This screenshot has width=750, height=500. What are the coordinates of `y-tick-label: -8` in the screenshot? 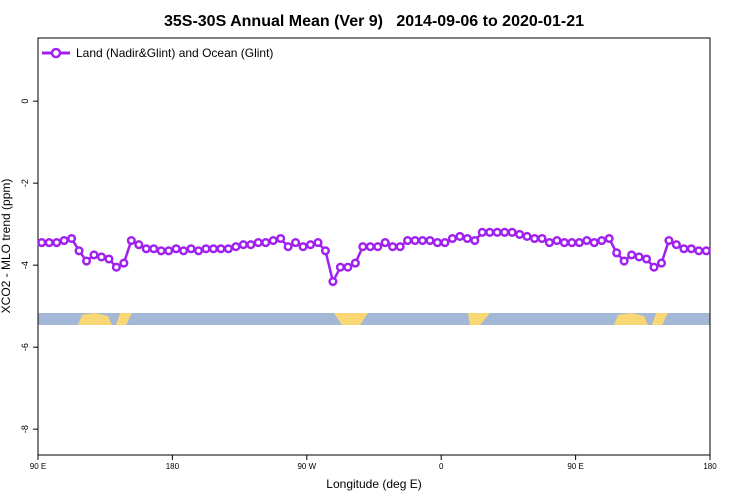 It's located at (25, 429).